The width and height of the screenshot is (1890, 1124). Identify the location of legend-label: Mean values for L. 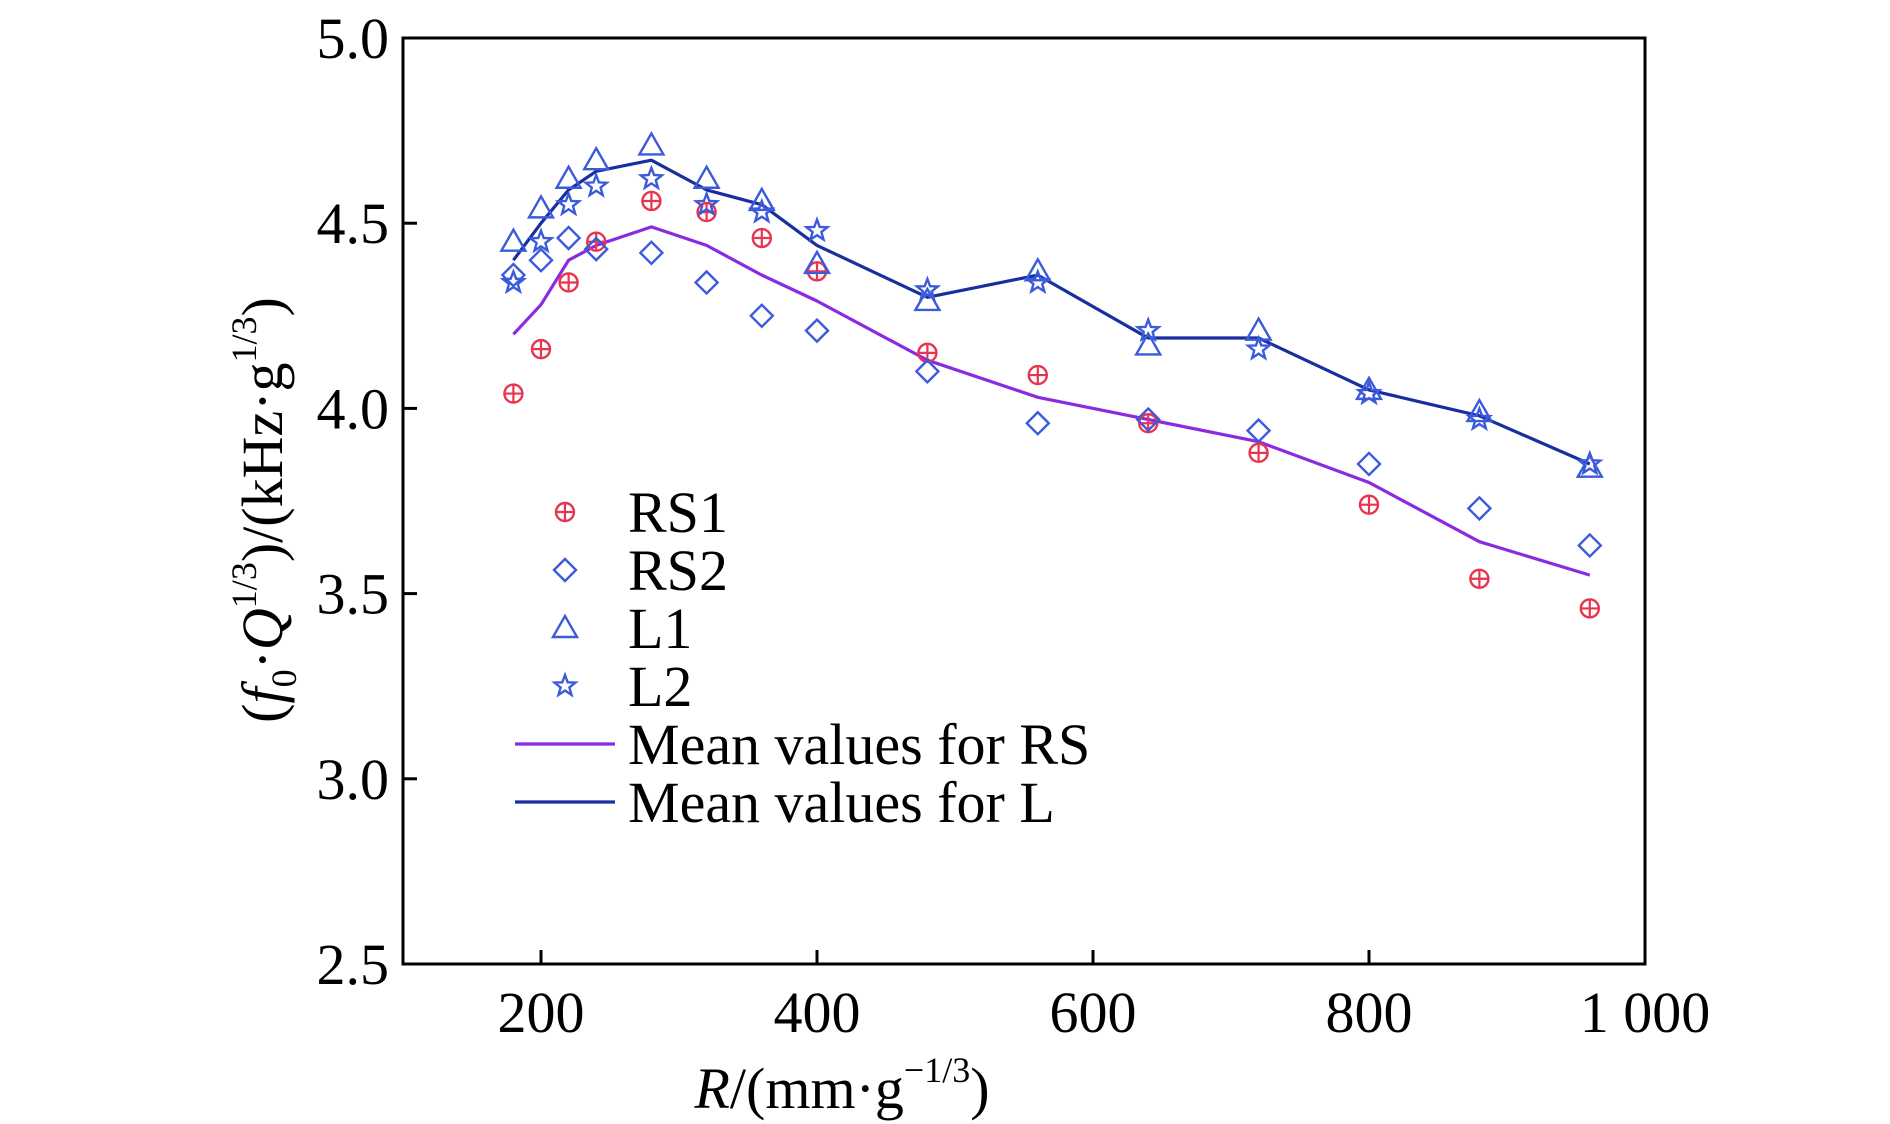
(841, 802).